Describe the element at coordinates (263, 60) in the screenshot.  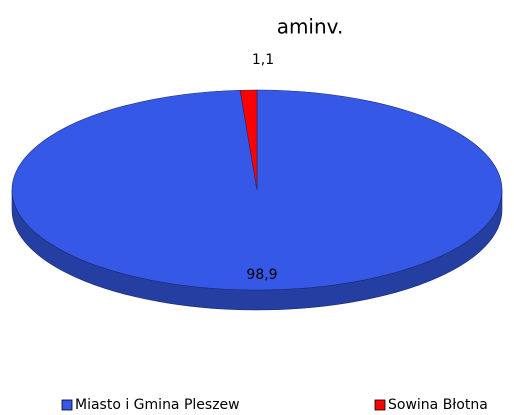
I see `data-label: 1,1` at that location.